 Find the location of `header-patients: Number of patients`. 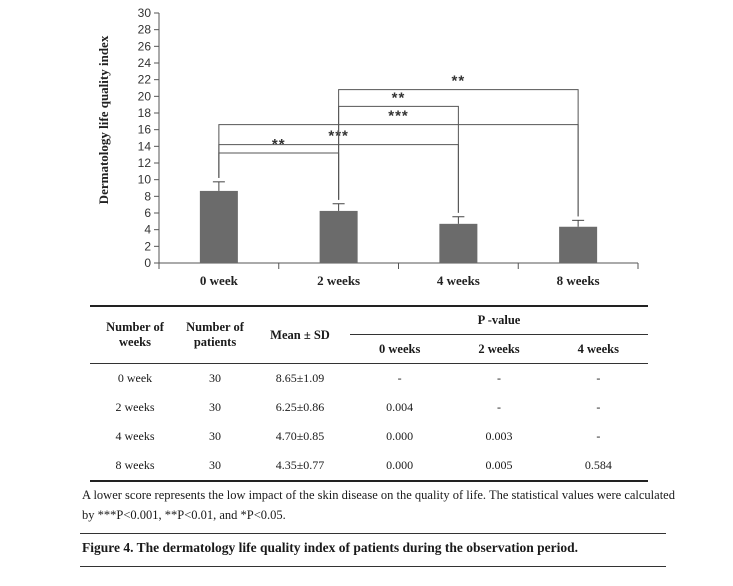

header-patients: Number of patients is located at coordinates (215, 334).